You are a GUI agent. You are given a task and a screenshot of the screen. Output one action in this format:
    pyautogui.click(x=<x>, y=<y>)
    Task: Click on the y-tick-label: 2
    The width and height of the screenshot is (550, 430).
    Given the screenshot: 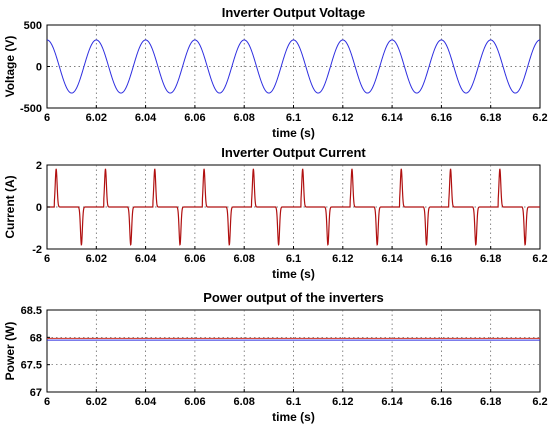 What is the action you would take?
    pyautogui.click(x=39, y=166)
    